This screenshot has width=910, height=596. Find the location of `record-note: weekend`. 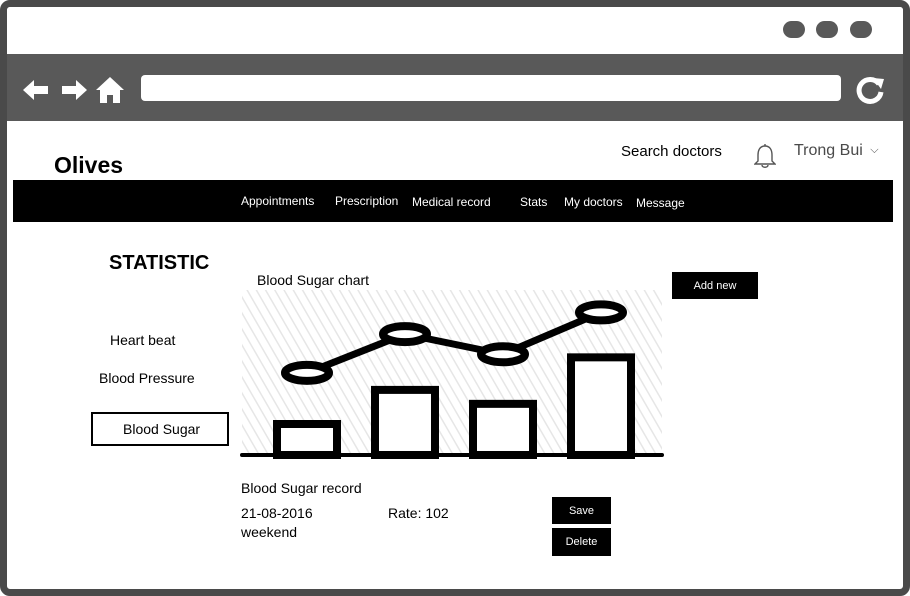

record-note: weekend is located at coordinates (269, 532).